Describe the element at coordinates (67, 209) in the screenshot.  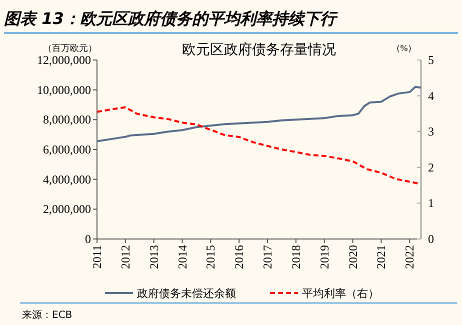
I see `y-tick-label: 2,000,000` at that location.